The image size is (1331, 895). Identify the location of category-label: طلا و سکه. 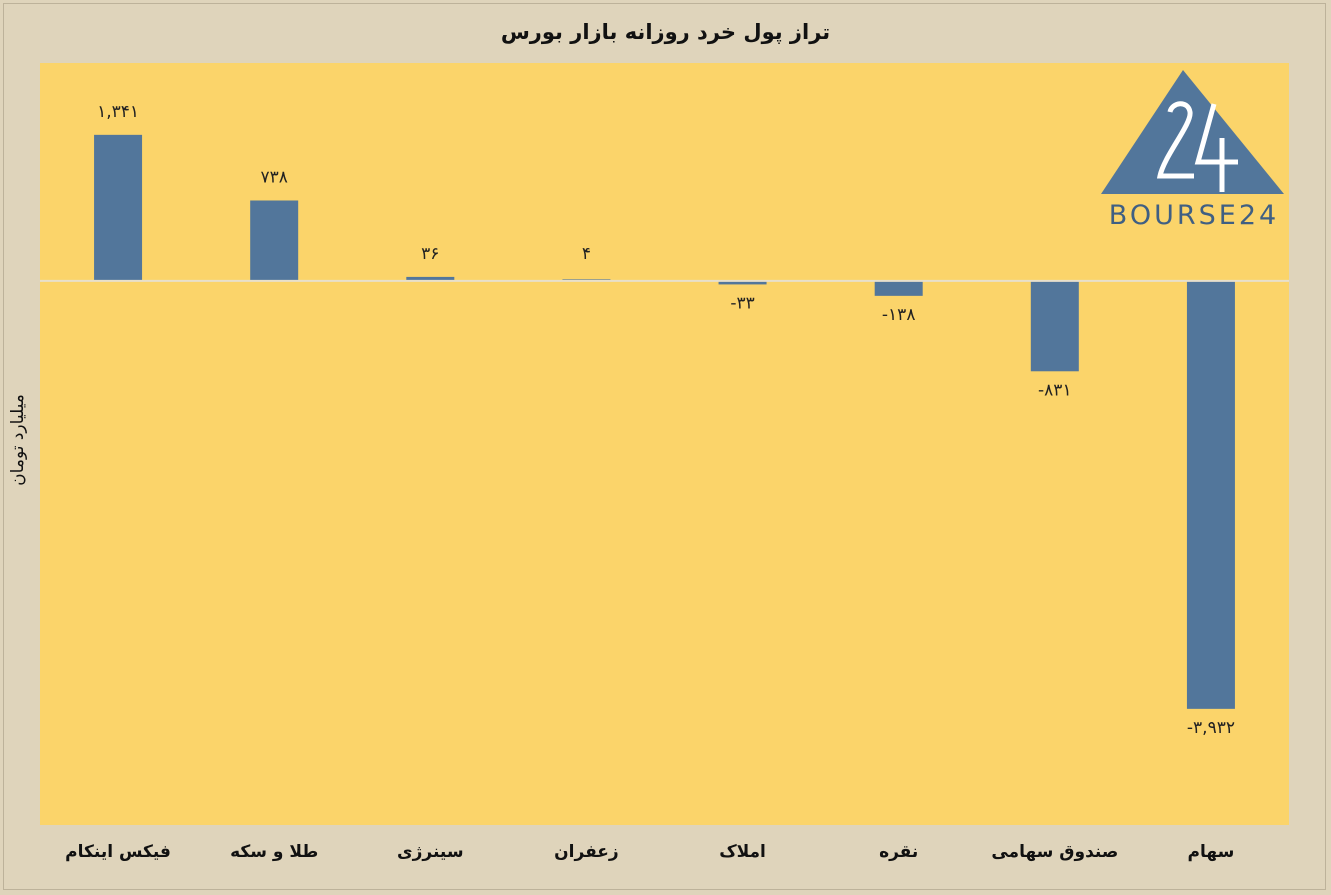
(274, 852).